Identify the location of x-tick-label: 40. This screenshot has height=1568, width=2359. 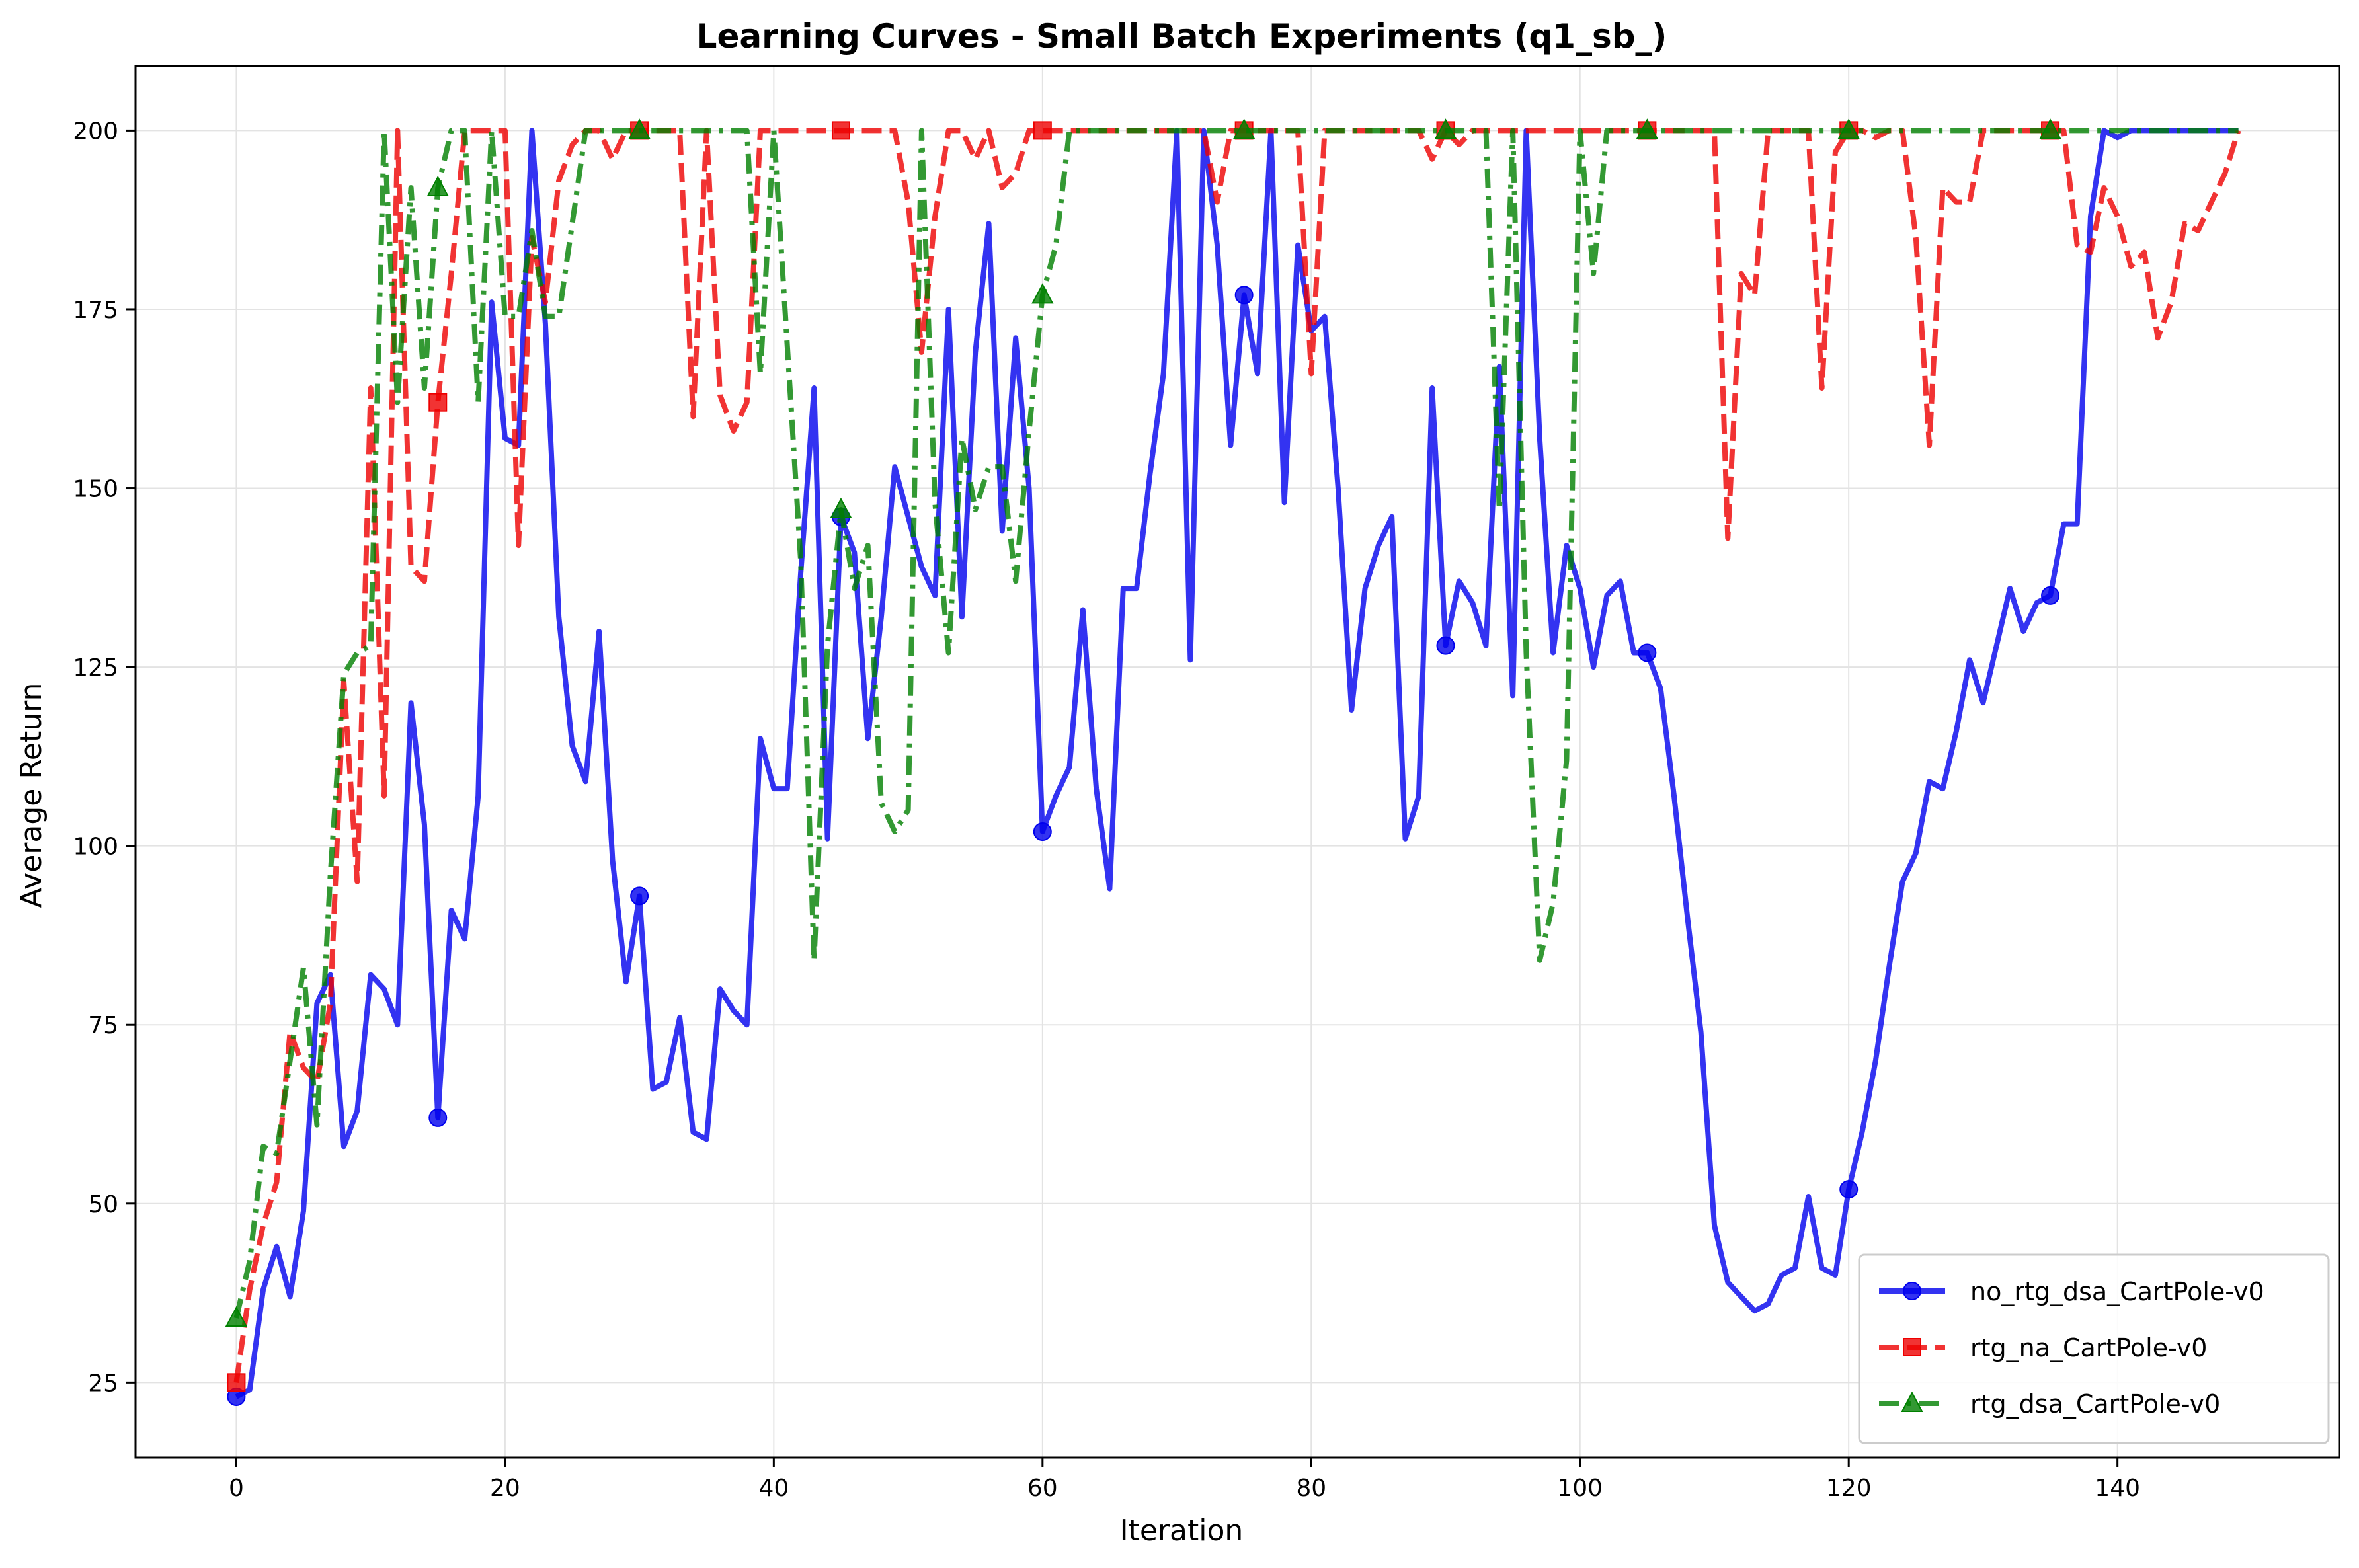
(773, 1488).